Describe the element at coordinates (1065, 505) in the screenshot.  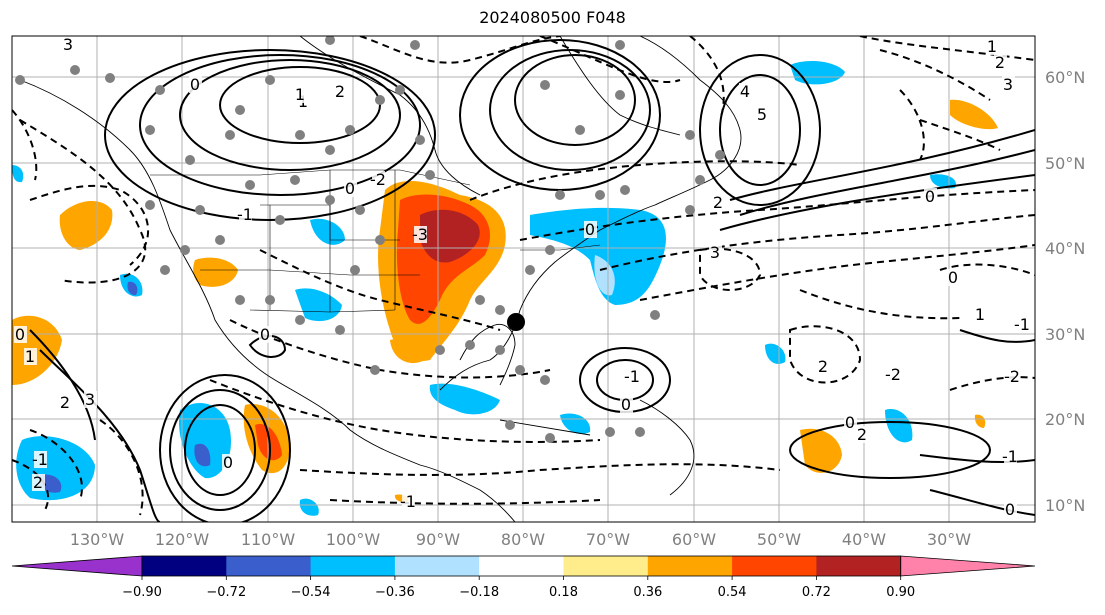
I see `latitude-label: 10°N` at that location.